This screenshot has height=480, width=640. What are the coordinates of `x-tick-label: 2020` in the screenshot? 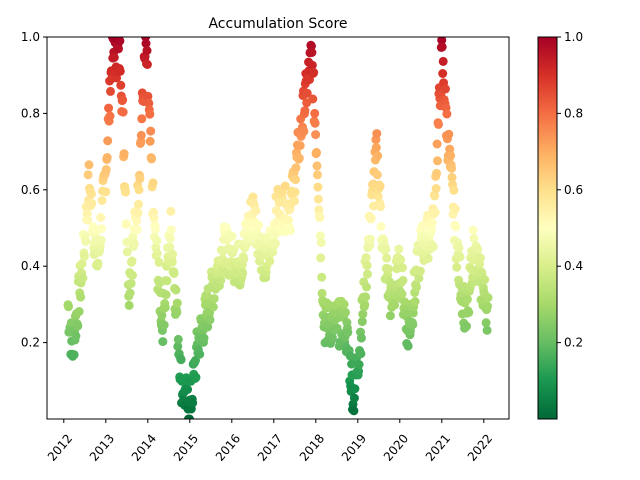 It's located at (396, 447).